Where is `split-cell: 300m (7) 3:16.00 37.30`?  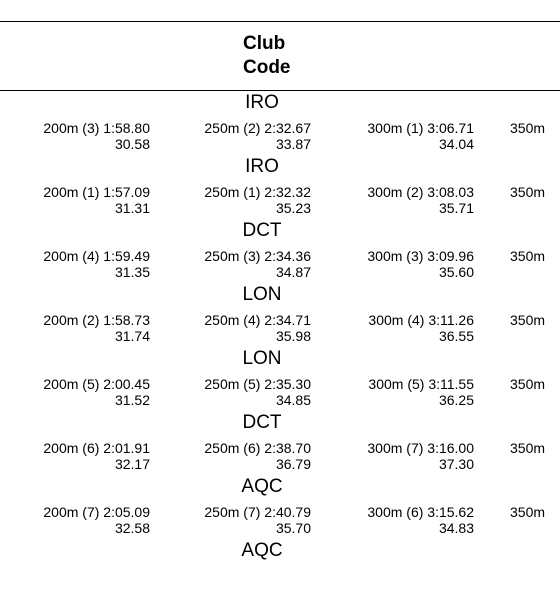 split-cell: 300m (7) 3:16.00 37.30 is located at coordinates (408, 456).